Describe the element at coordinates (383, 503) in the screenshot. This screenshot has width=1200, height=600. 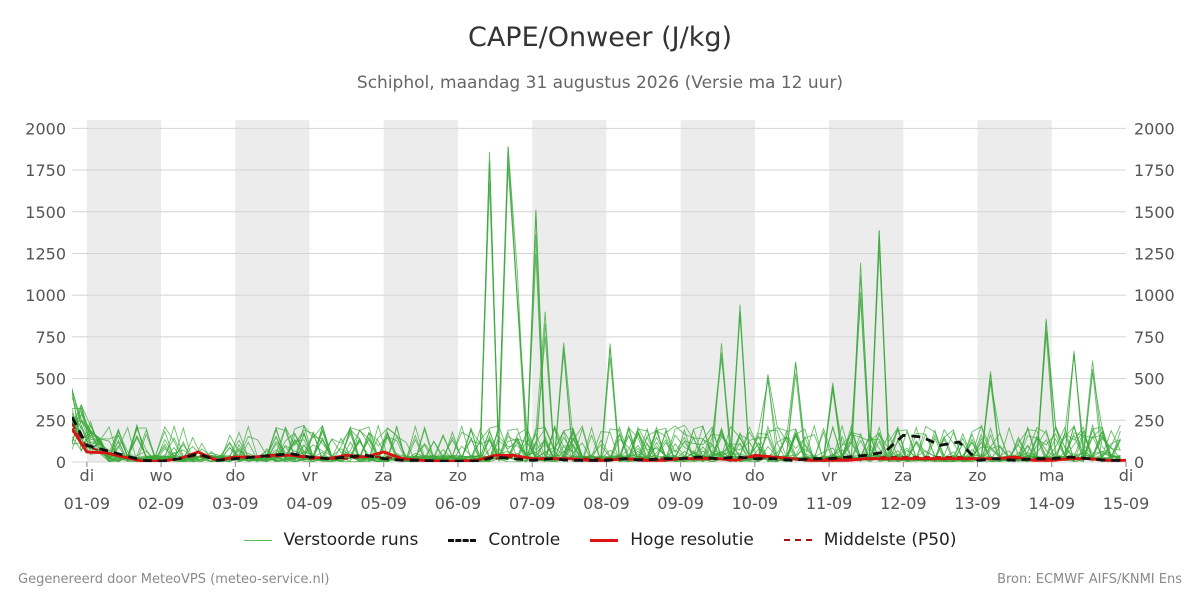
I see `x-tick-date: 05-09` at that location.